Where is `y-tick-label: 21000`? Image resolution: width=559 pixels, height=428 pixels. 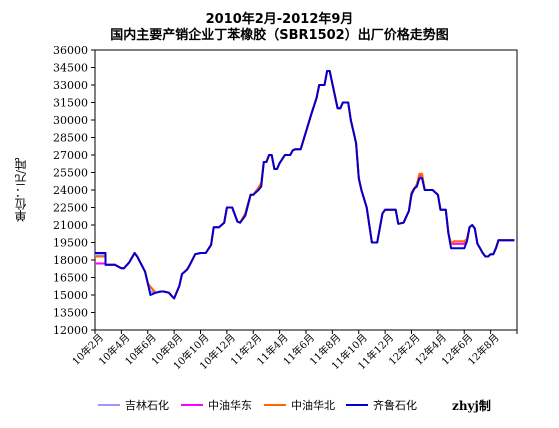
y-tick-label: 21000 is located at coordinates (70, 225).